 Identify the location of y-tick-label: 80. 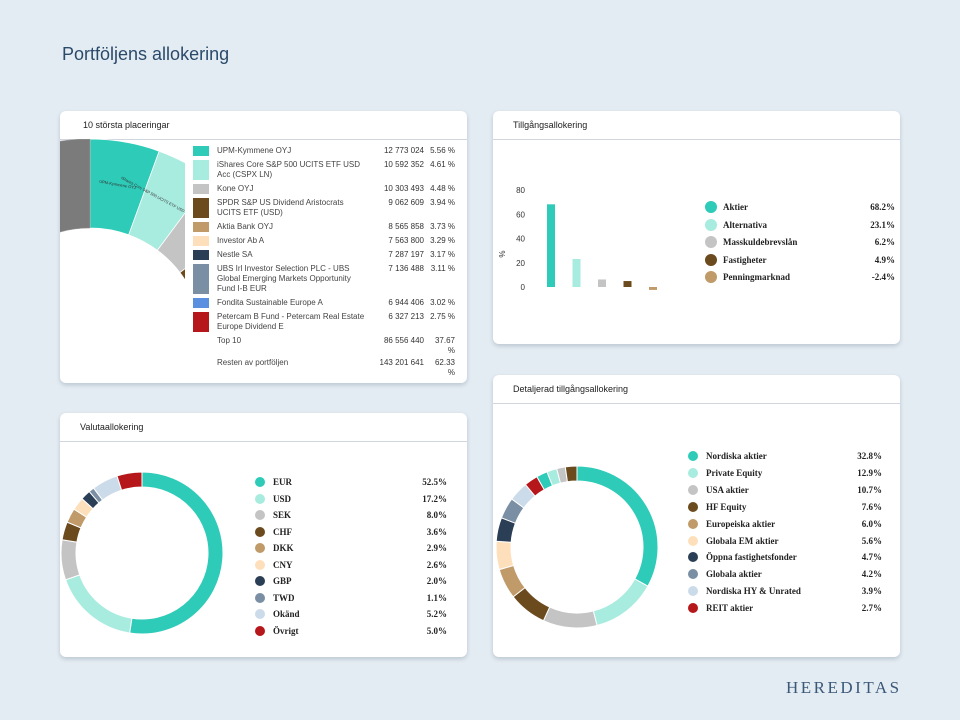
(520, 190).